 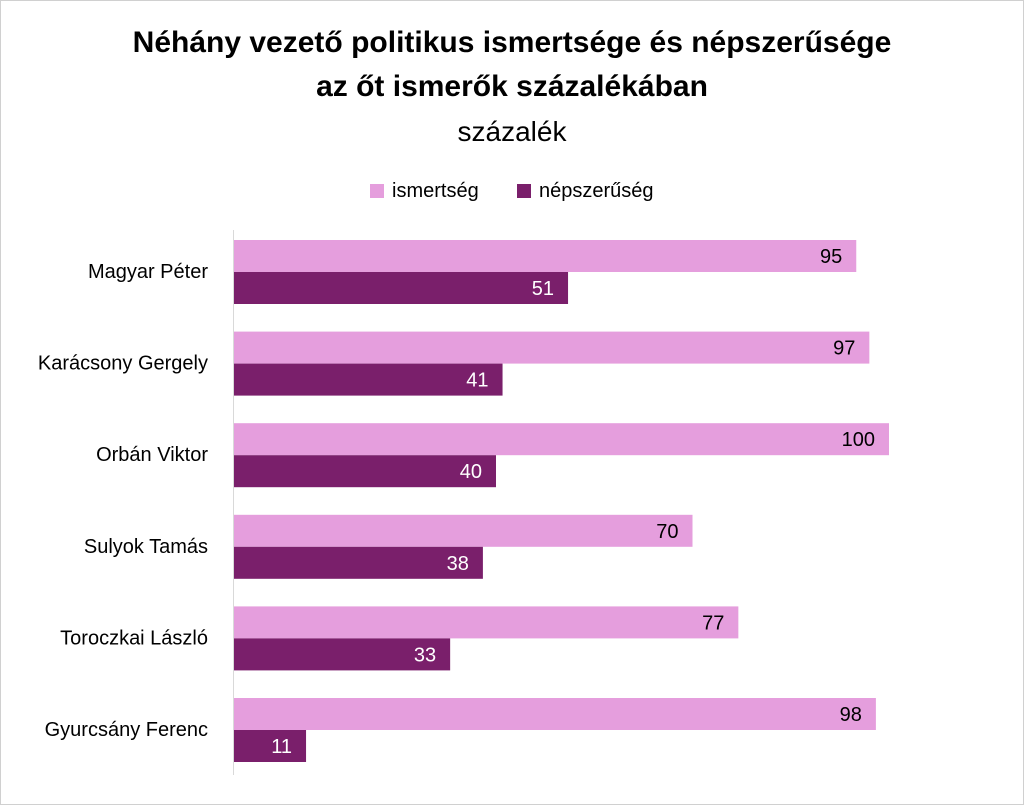 I want to click on data-label-ismertseg-gyurcsany-ferenc: 98, so click(x=851, y=715).